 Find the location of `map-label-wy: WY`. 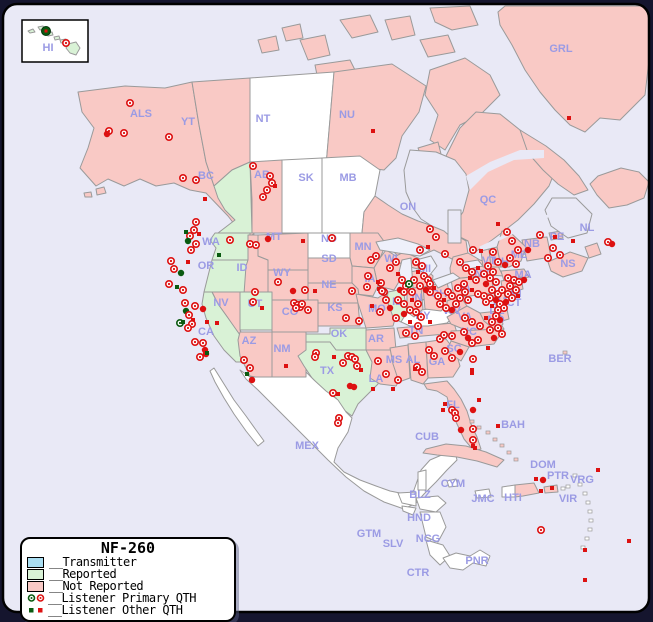

map-label-wy: WY is located at coordinates (282, 273).